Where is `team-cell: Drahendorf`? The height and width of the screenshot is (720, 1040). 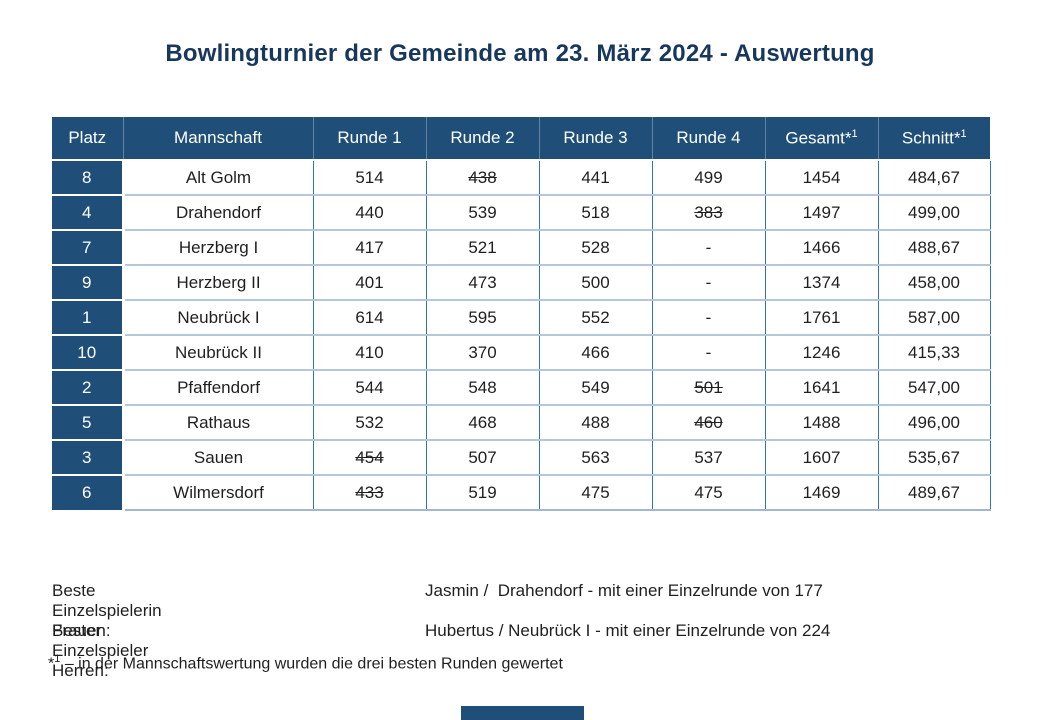
team-cell: Drahendorf is located at coordinates (218, 213).